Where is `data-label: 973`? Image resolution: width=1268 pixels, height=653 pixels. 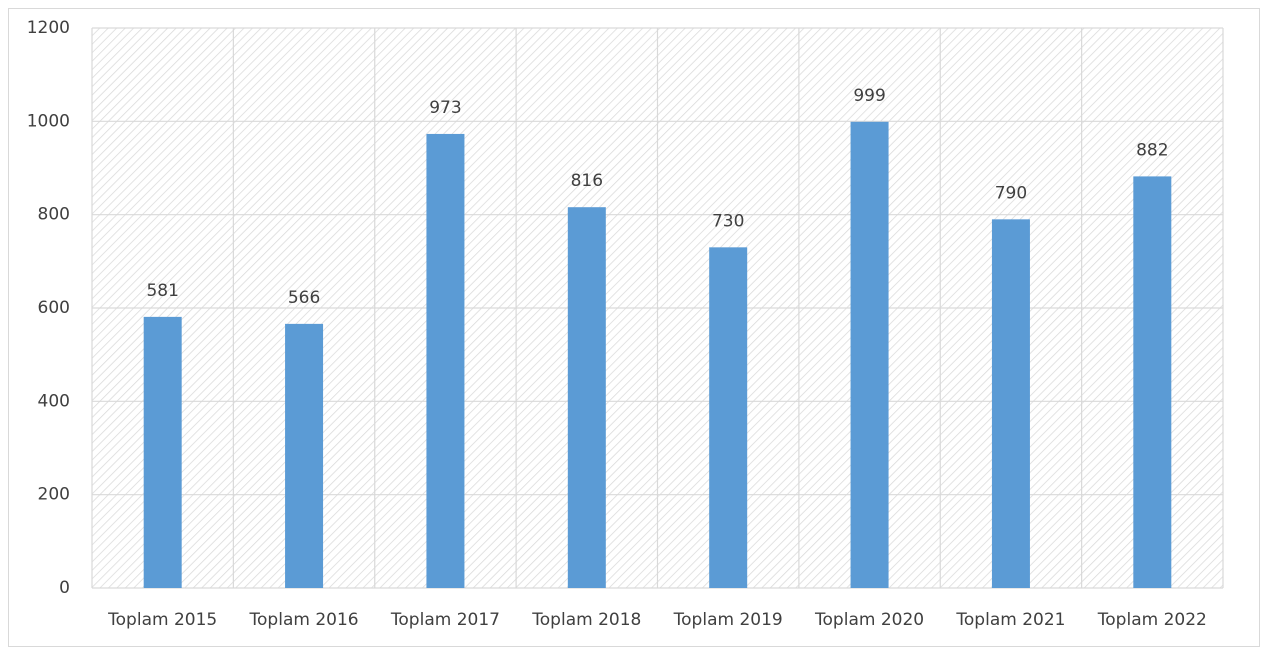 data-label: 973 is located at coordinates (445, 108).